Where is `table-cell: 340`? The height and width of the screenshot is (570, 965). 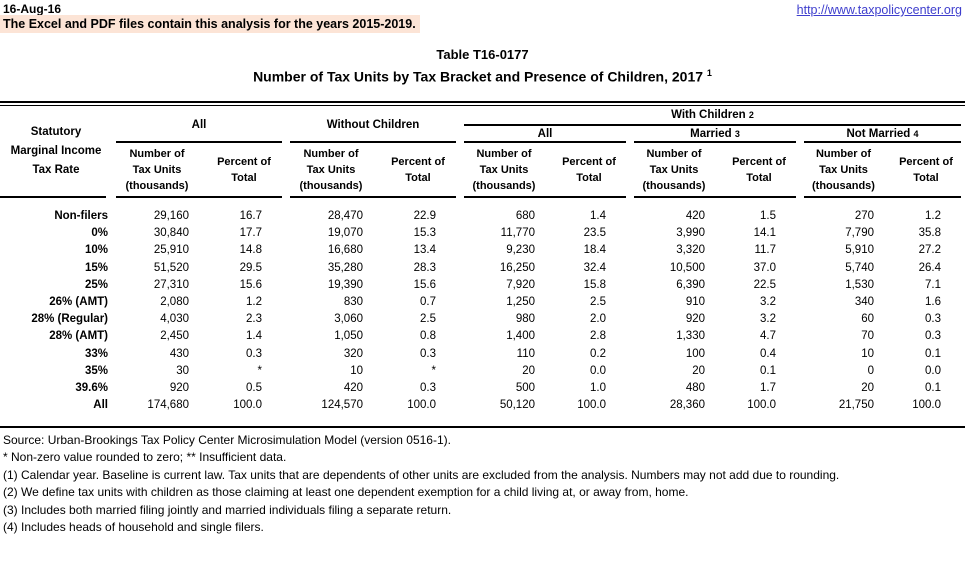 table-cell: 340 is located at coordinates (864, 301).